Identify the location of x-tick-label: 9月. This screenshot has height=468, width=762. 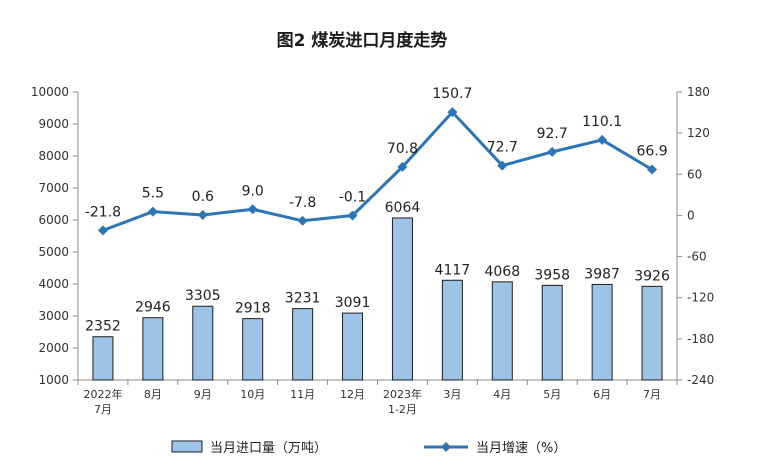
(203, 394).